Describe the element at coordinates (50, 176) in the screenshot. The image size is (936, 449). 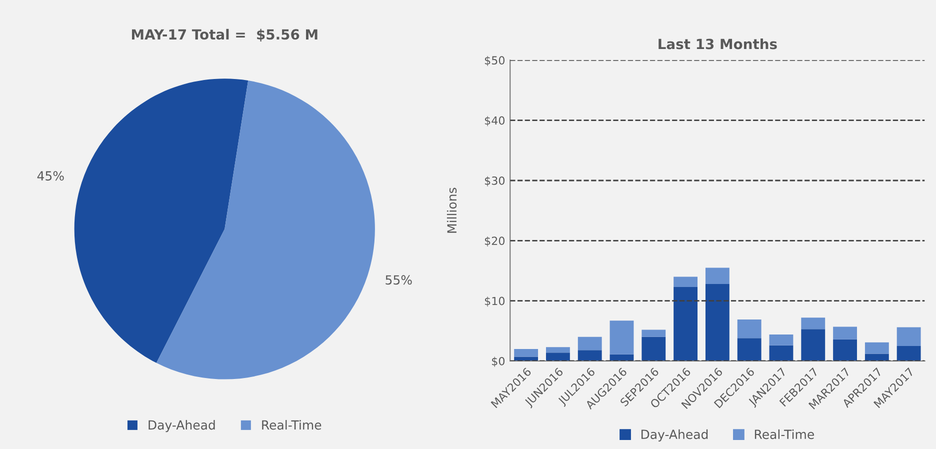
I see `data-label: 45%` at that location.